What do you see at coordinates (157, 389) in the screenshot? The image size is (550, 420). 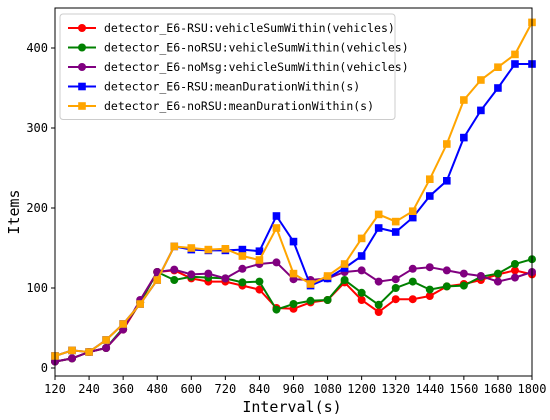 I see `x-tick-label: 480` at bounding box center [157, 389].